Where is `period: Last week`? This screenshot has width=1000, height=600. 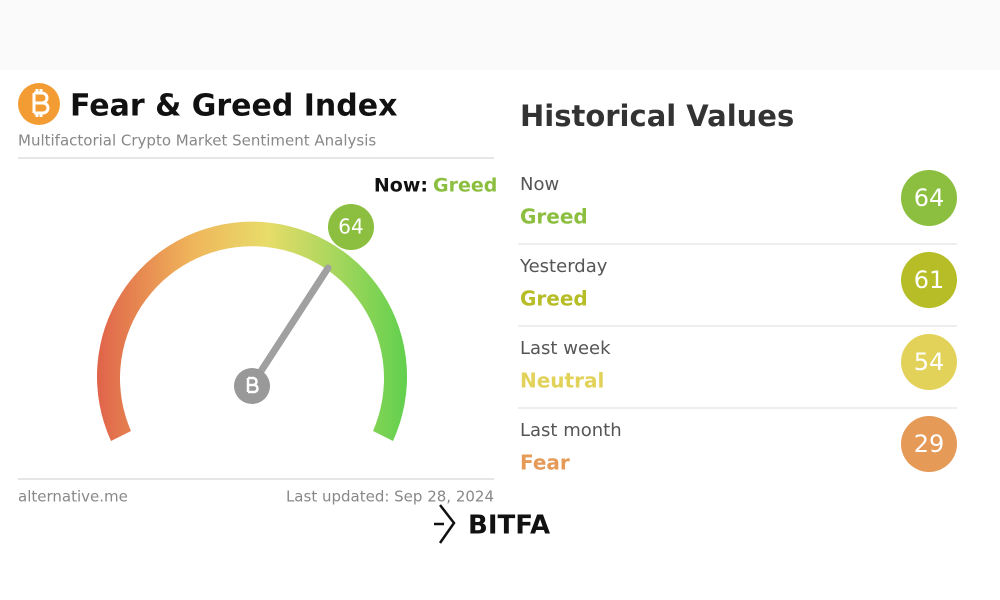 period: Last week is located at coordinates (565, 348).